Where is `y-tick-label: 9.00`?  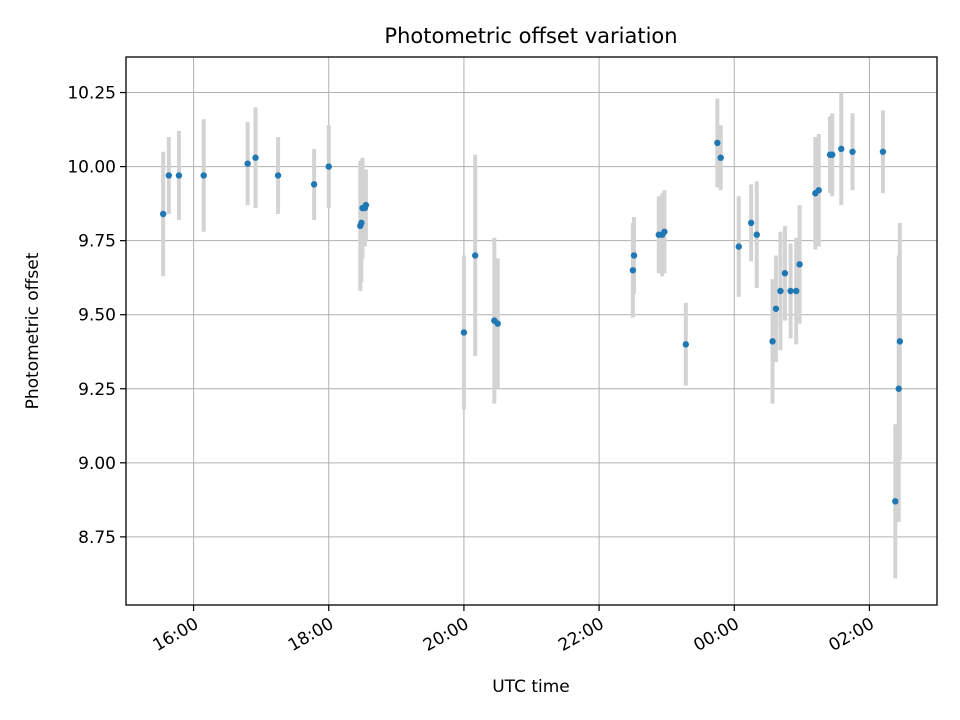 y-tick-label: 9.00 is located at coordinates (97, 464).